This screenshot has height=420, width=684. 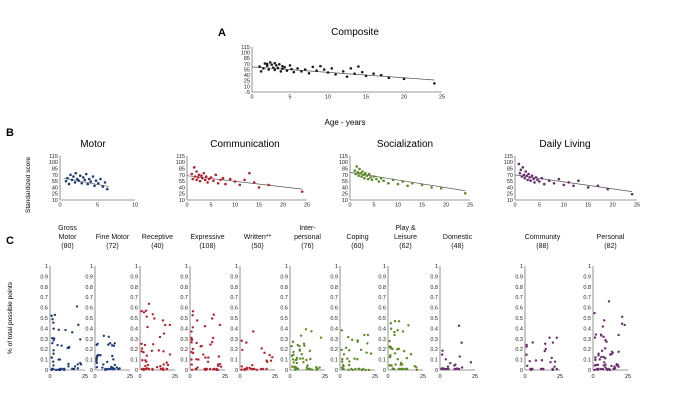 I want to click on subdomain-label: (88), so click(x=542, y=246).